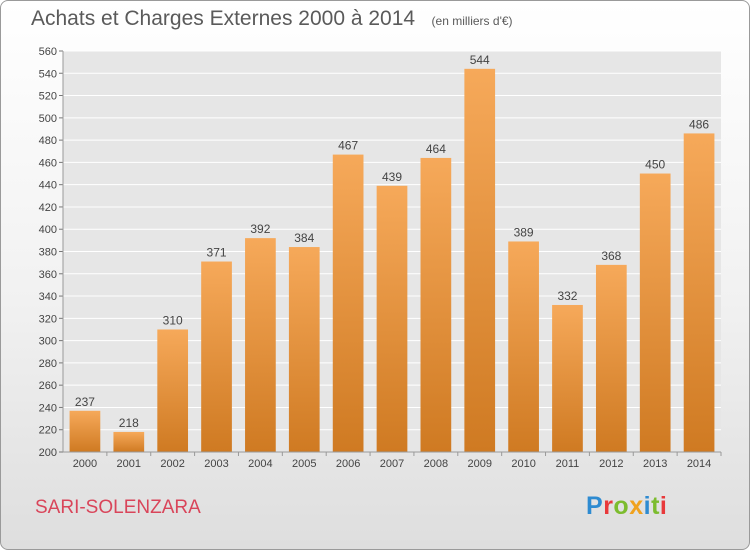 This screenshot has height=550, width=750. What do you see at coordinates (129, 464) in the screenshot?
I see `x-tick-label-2001: 2001` at bounding box center [129, 464].